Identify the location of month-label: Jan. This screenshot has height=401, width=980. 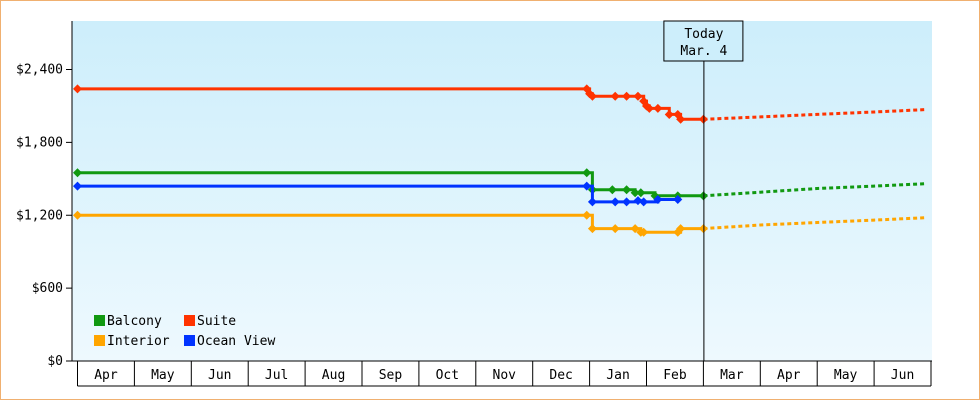
(617, 375).